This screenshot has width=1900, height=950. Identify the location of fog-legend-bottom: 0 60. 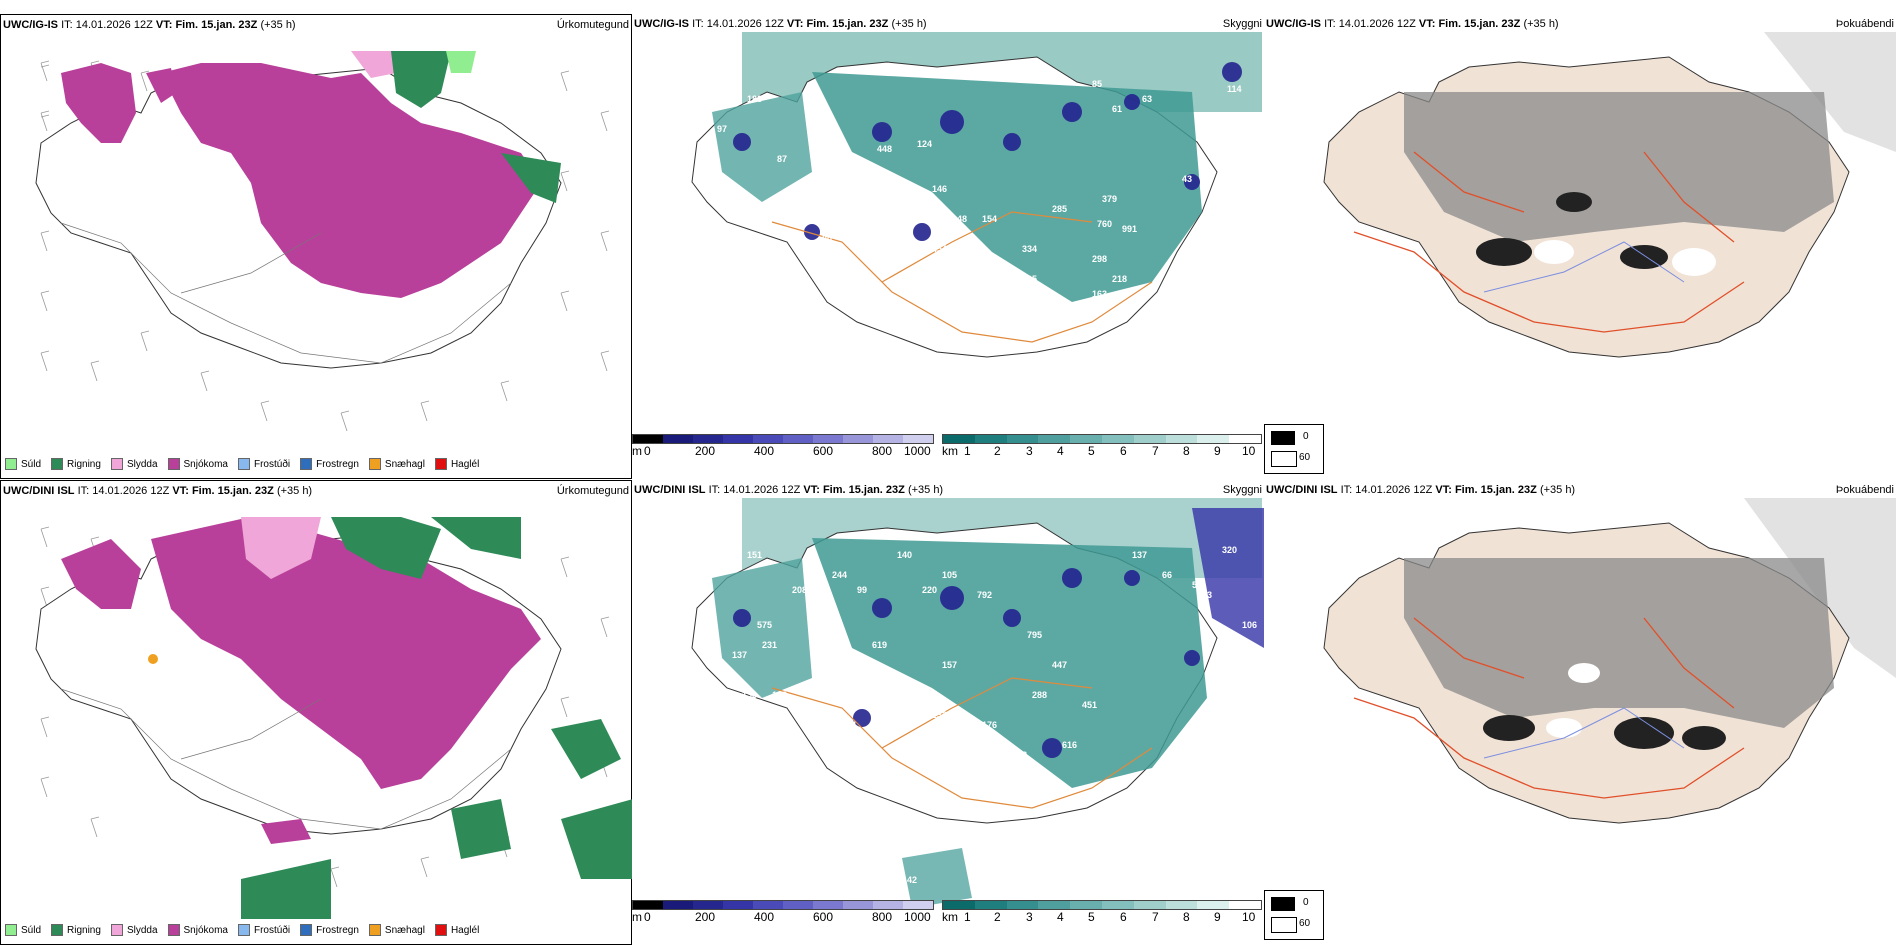
(1294, 915).